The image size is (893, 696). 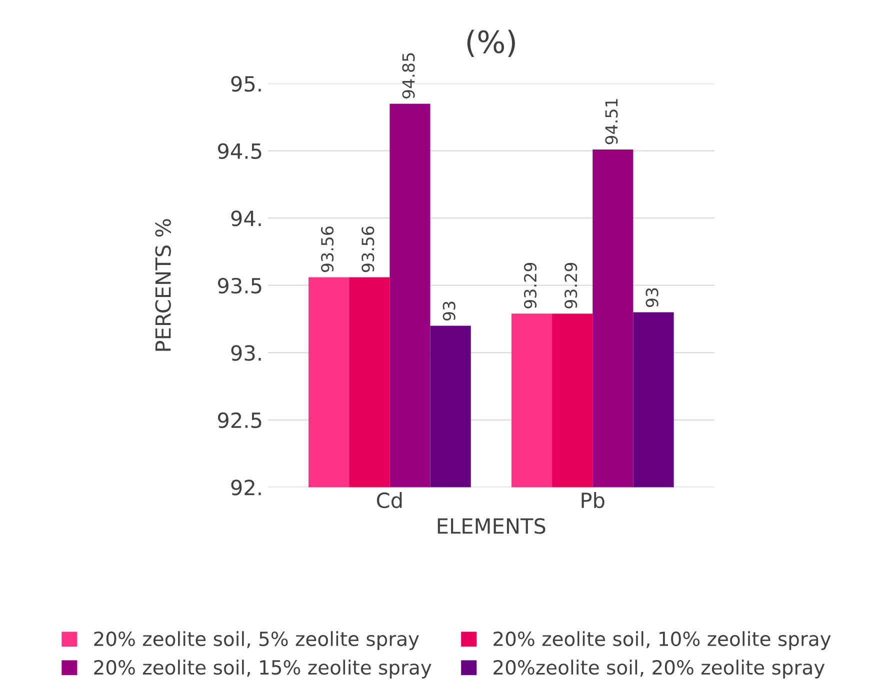 What do you see at coordinates (246, 353) in the screenshot?
I see `y-tick-label: 93.` at bounding box center [246, 353].